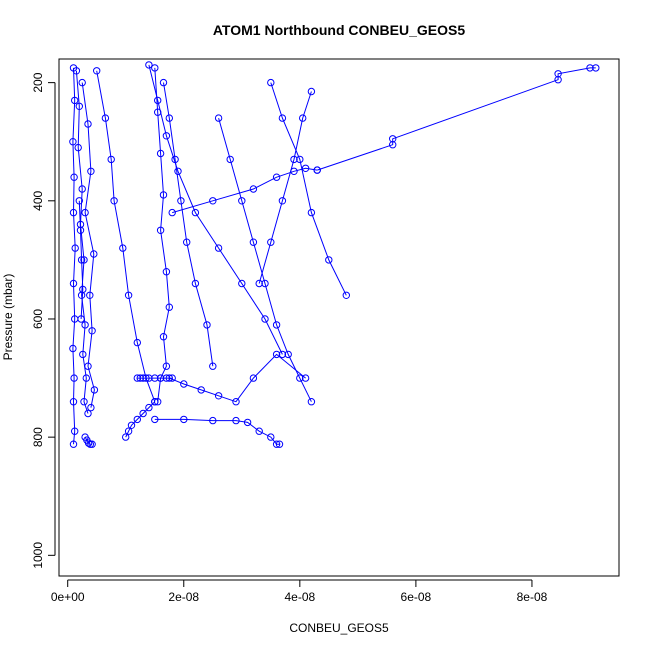 The width and height of the screenshot is (650, 650). I want to click on x-axis-label: CONBEU_GEOS5, so click(339, 628).